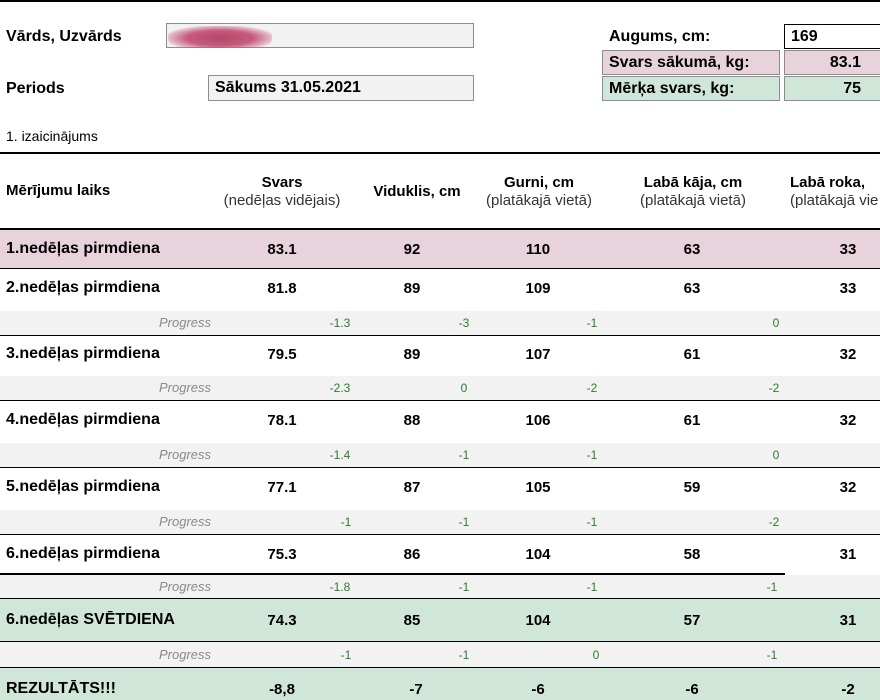  What do you see at coordinates (691, 62) in the screenshot?
I see `start-weight-label: Svars sākumā, kg:` at bounding box center [691, 62].